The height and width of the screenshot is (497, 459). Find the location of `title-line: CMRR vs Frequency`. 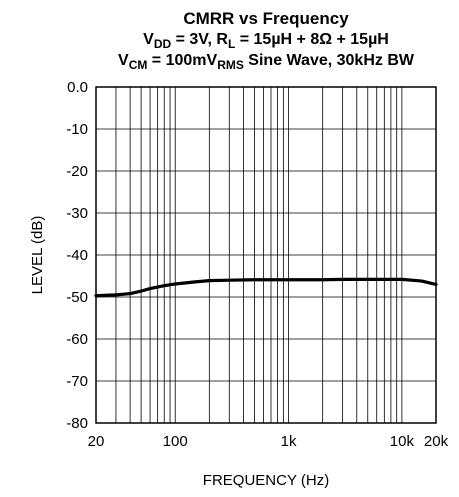

title-line: CMRR vs Frequency is located at coordinates (266, 18).